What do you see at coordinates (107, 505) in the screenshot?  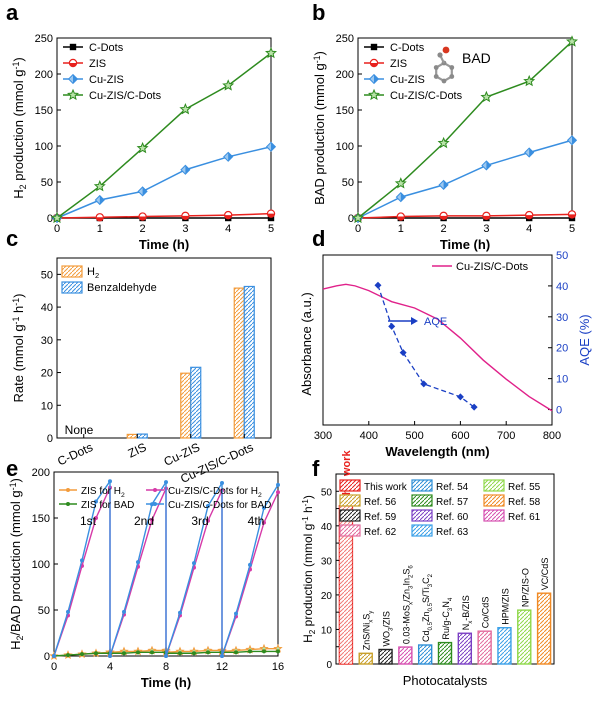 I see `panel-e-legend-label: ZIS for BAD` at bounding box center [107, 505].